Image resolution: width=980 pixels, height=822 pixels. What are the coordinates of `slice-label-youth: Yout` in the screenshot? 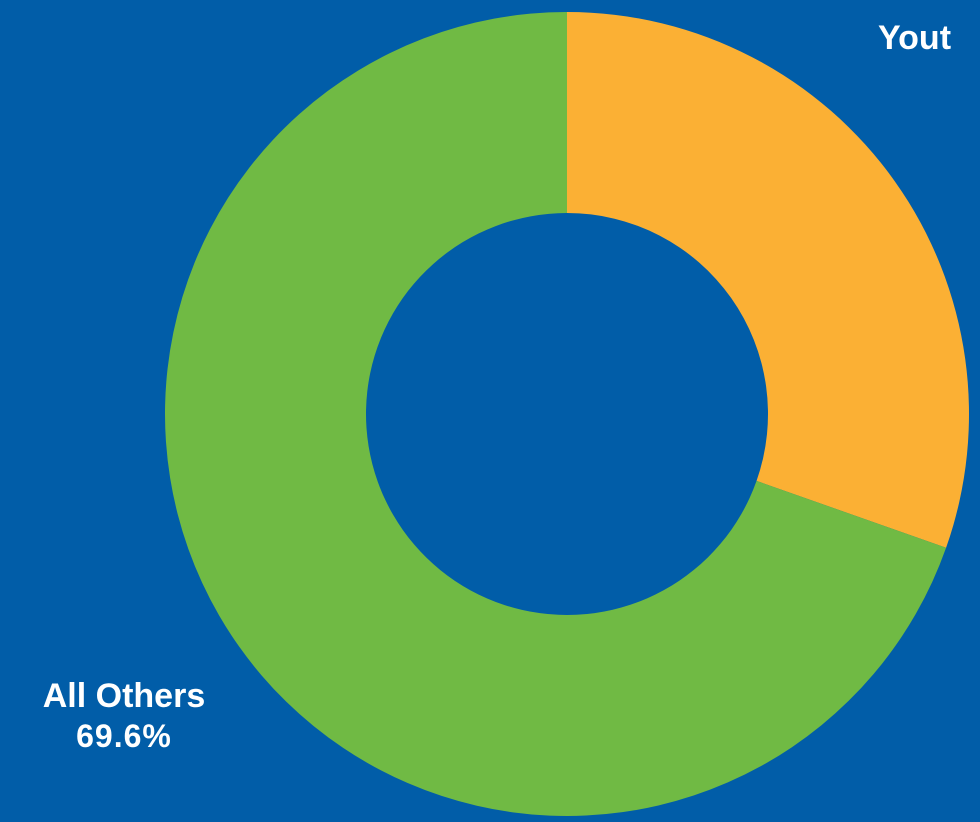 It's located at (914, 38).